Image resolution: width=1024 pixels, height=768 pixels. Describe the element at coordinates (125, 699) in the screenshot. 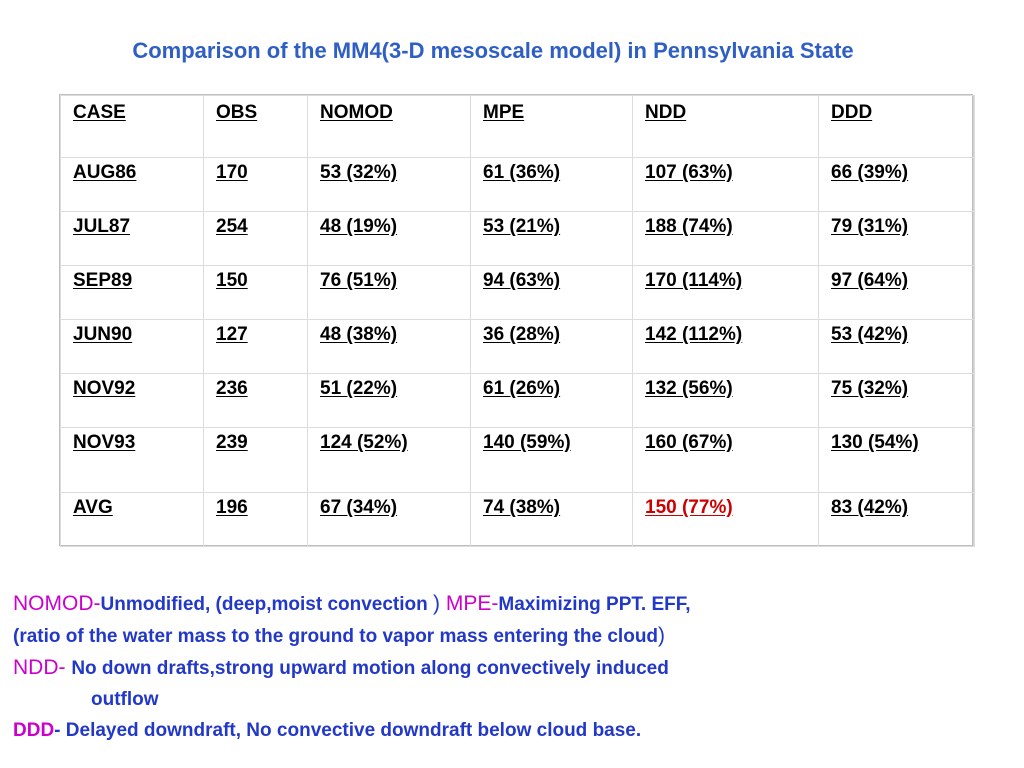

I see `legend-desc-ndd-cont: outflow` at that location.